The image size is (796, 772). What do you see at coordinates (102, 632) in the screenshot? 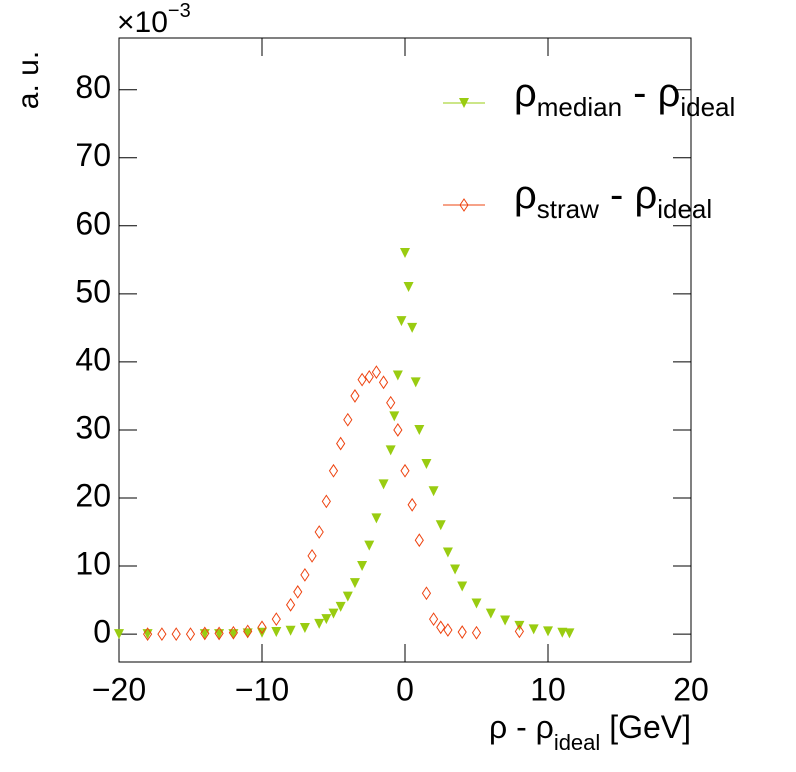
I see `y-tick-label: 0` at bounding box center [102, 632].